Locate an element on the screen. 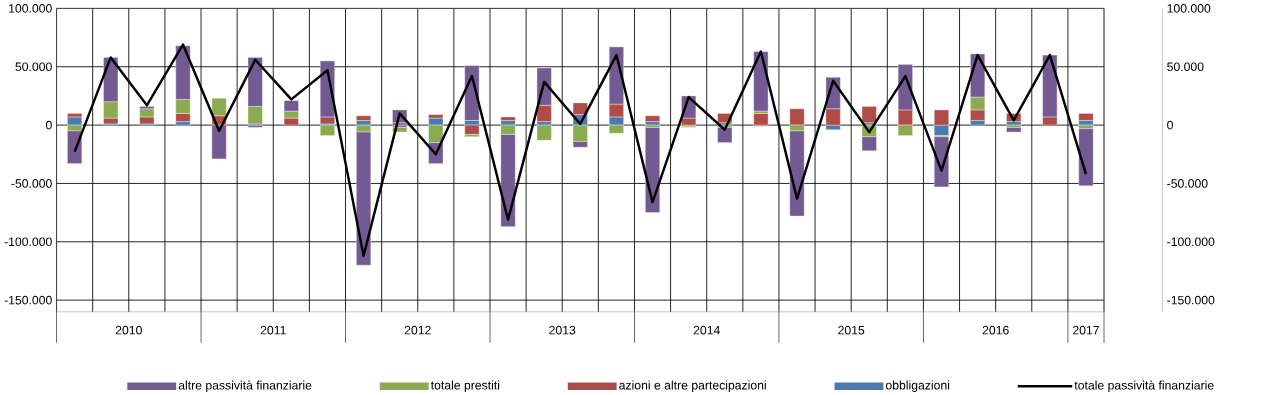 Image resolution: width=1282 pixels, height=395 pixels. legend-label: altre passività finanziarie is located at coordinates (245, 386).